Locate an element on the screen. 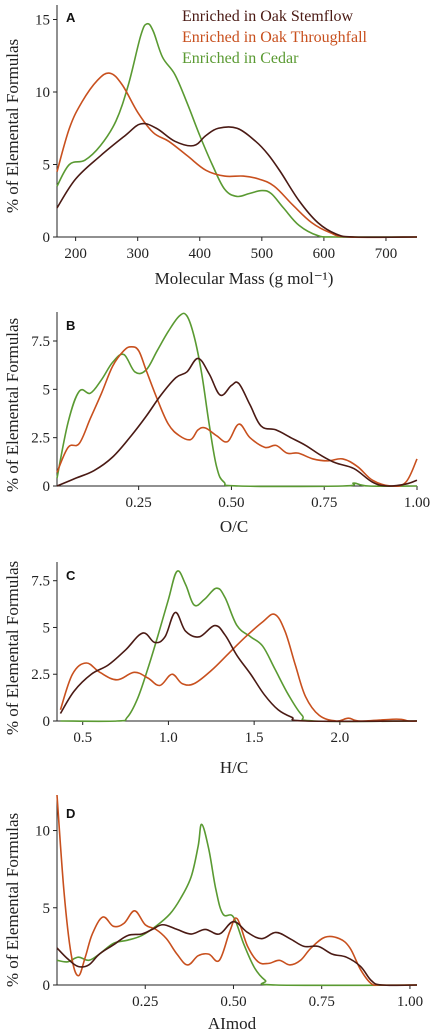 Image resolution: width=436 pixels, height=1036 pixels. panel-b-y-tick-label: 7.5 is located at coordinates (40, 342).